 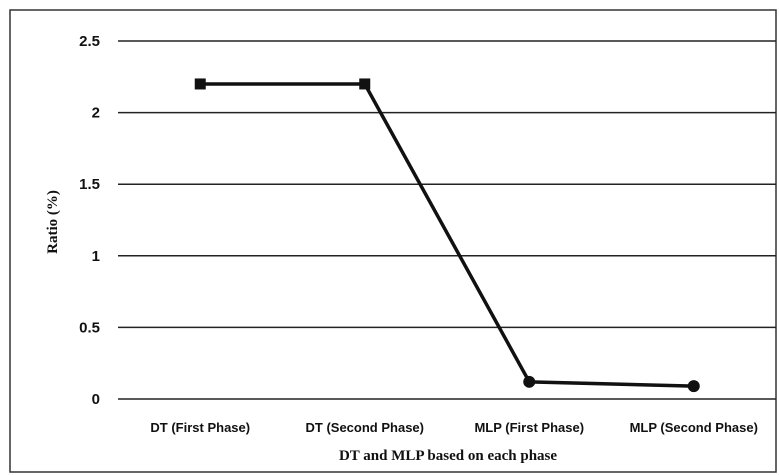 I want to click on y-tick-label: 1, so click(x=96, y=256).